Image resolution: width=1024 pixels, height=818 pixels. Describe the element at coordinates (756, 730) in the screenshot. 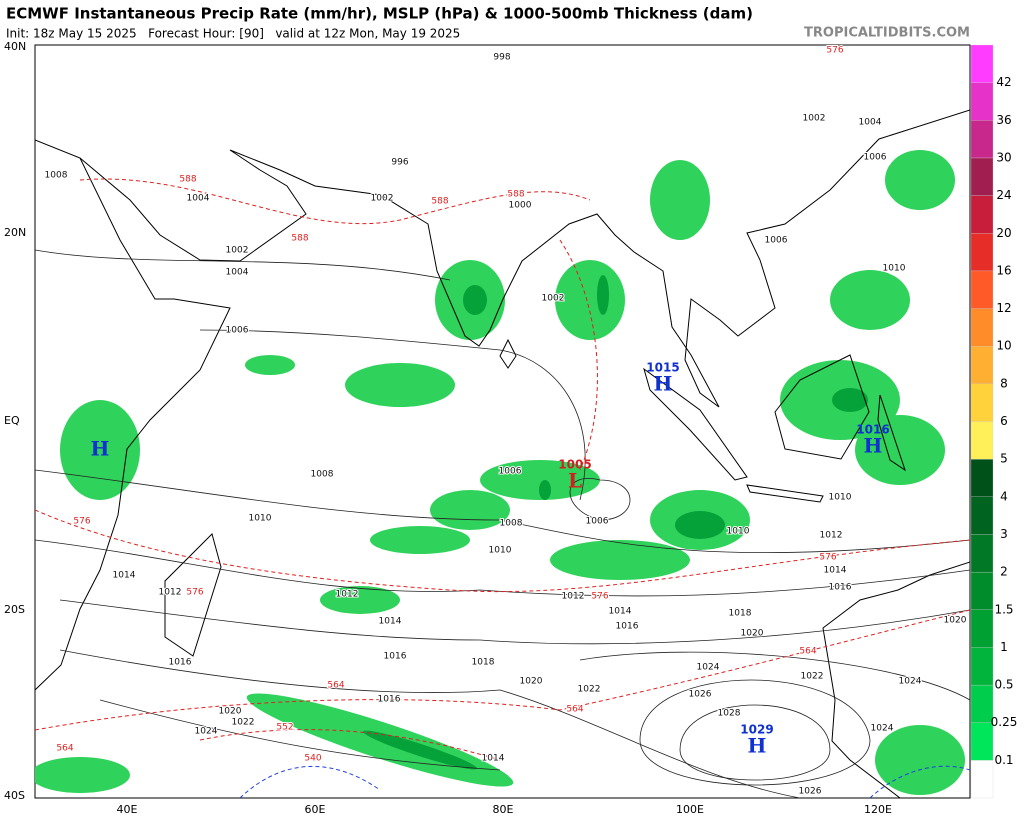

I see `center-value: 1029` at that location.